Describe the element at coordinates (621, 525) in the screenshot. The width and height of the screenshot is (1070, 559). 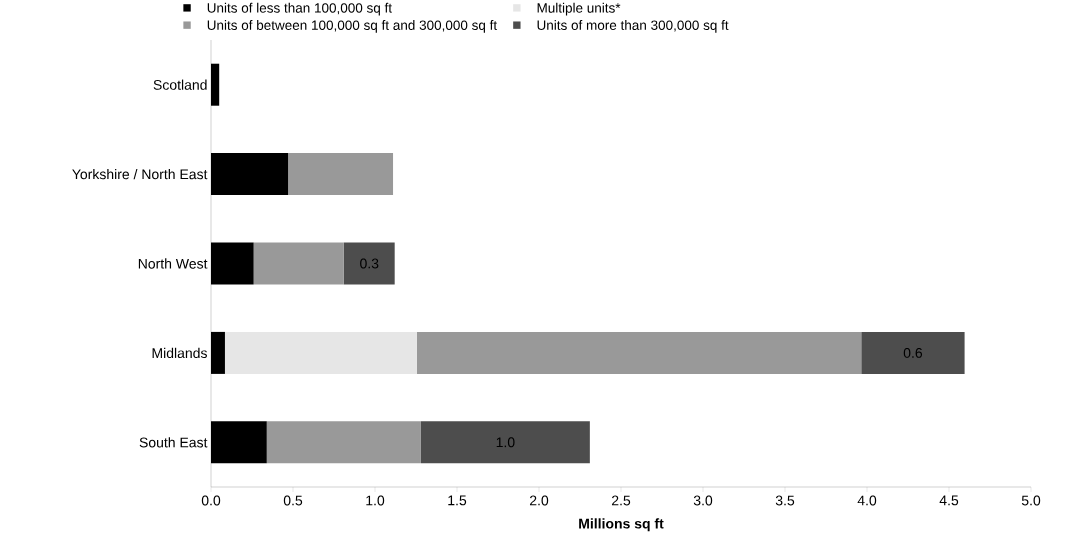
I see `x-axis-title: Millions sq ft` at that location.